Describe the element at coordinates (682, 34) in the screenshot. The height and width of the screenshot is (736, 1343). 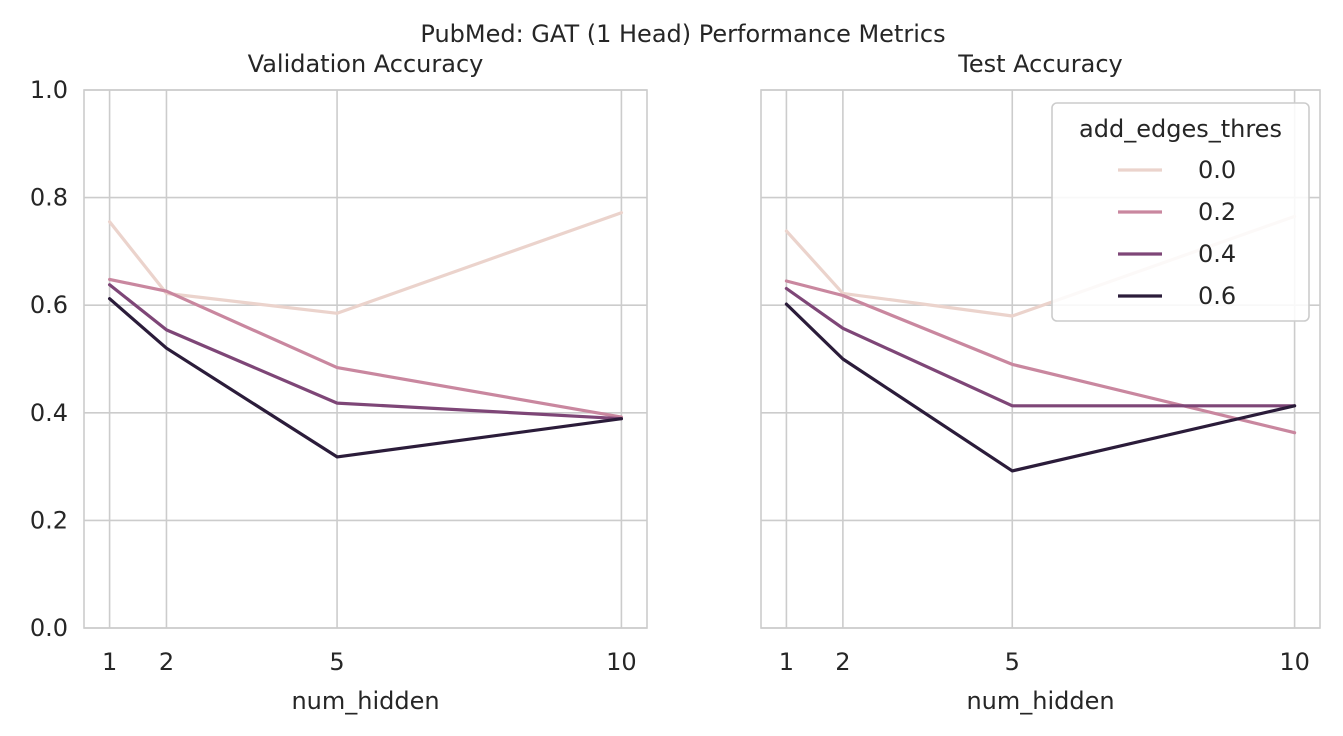
I see `figure-suptitle: PubMed: GAT (1 Head) Performance Metrics` at that location.